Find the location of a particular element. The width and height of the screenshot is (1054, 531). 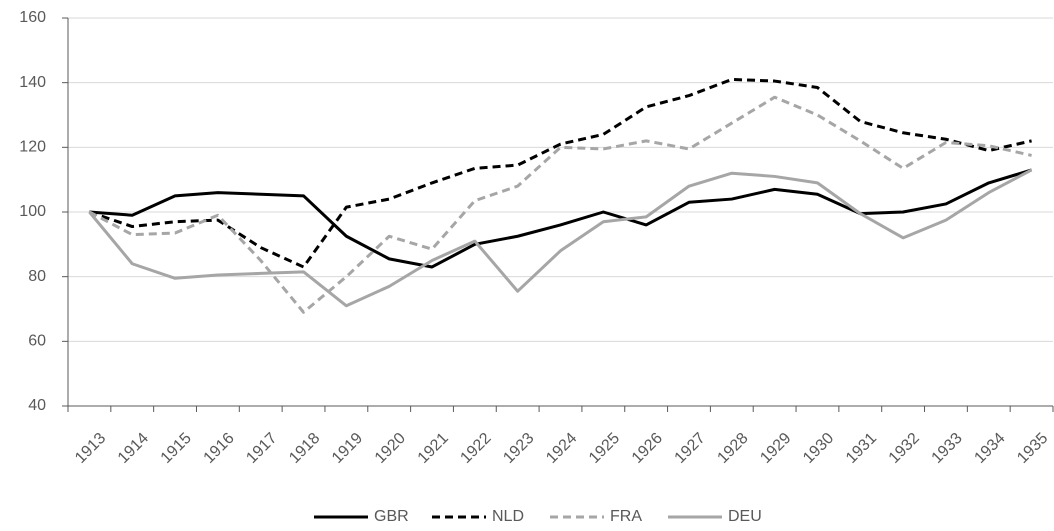

x-tick-label: 1919 is located at coordinates (347, 448).